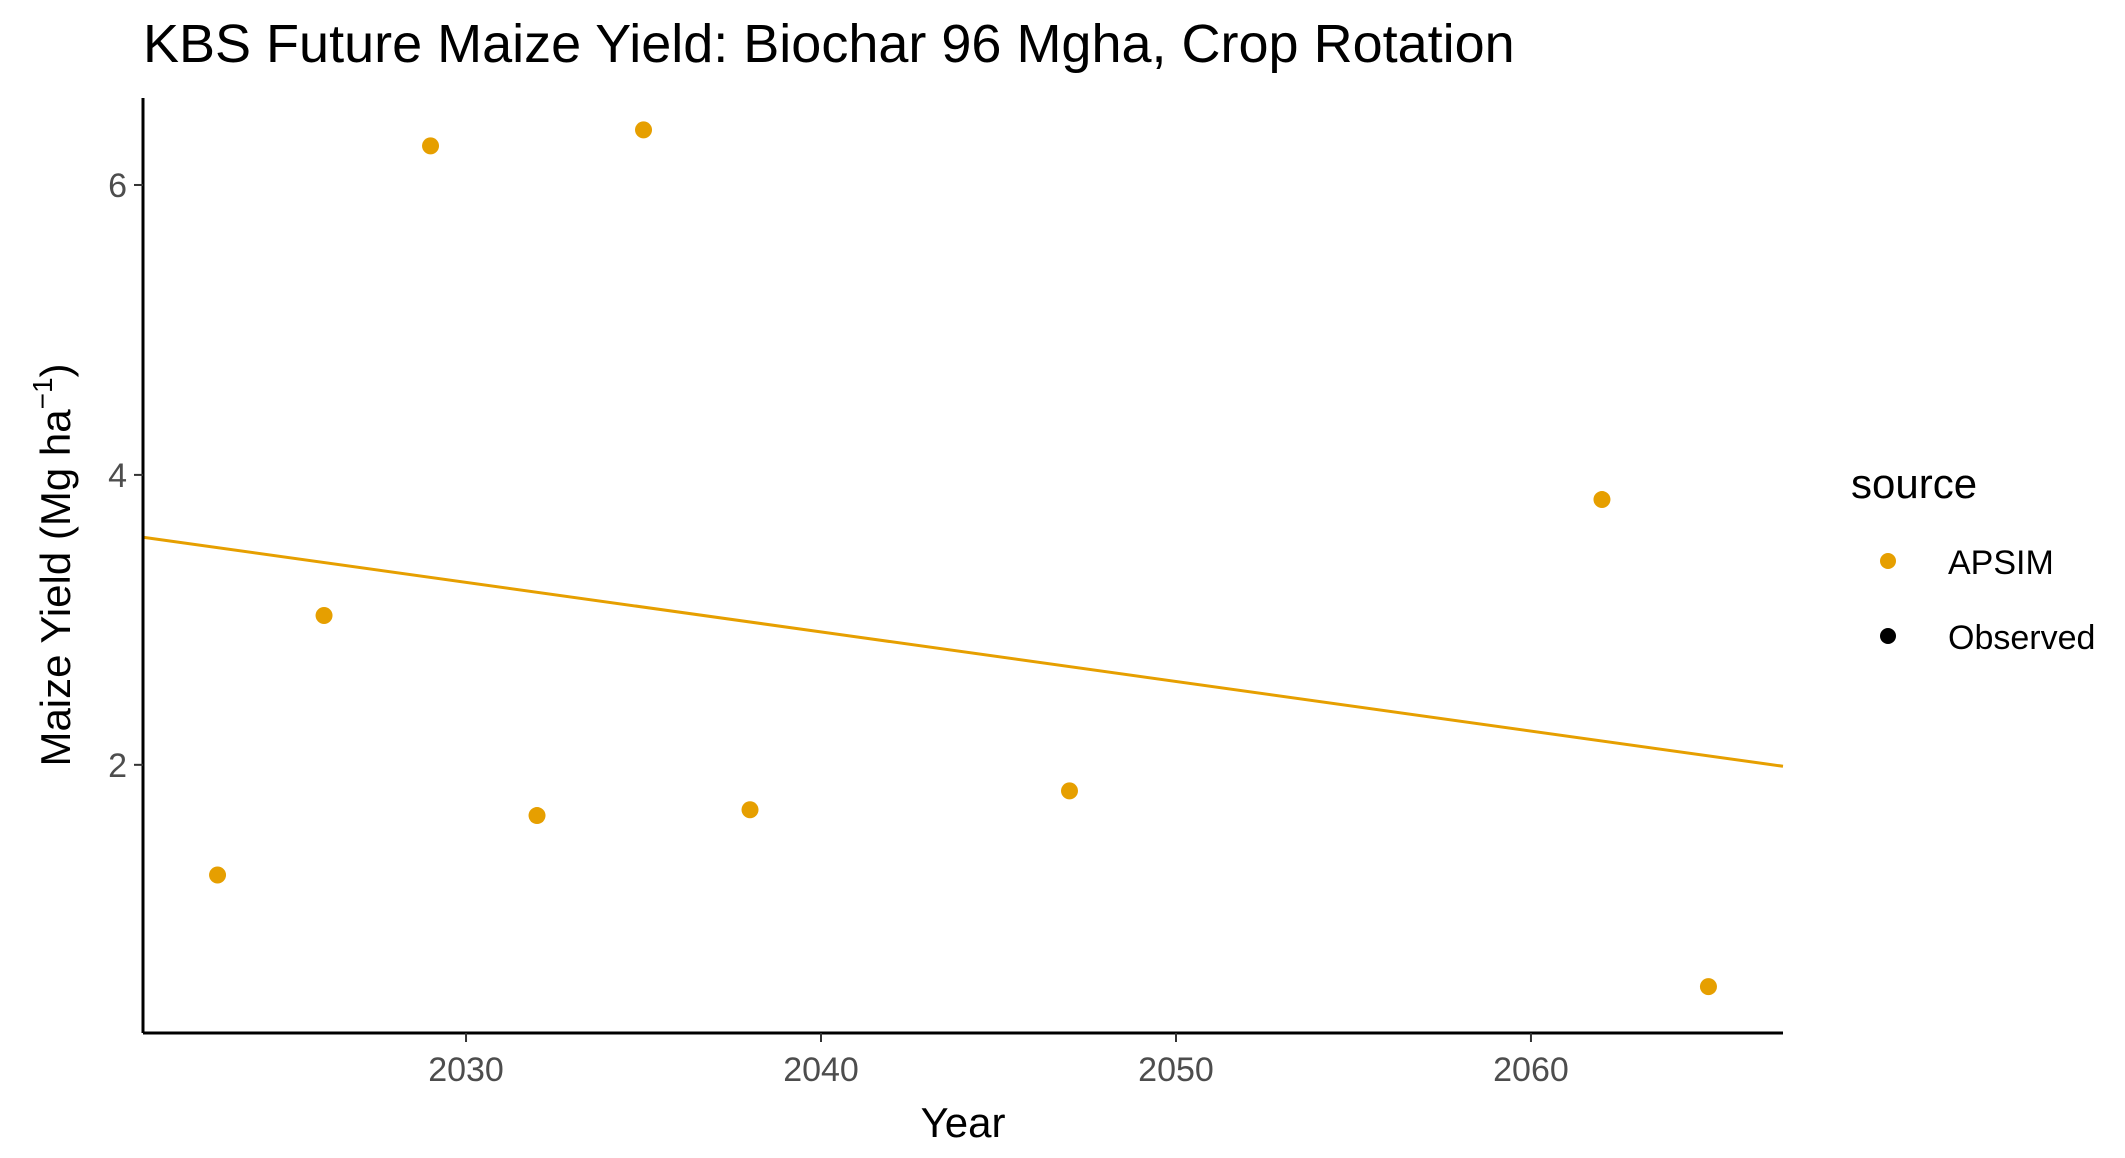 This screenshot has width=2125, height=1158. What do you see at coordinates (1531, 1070) in the screenshot?
I see `x-tick-label: 2060` at bounding box center [1531, 1070].